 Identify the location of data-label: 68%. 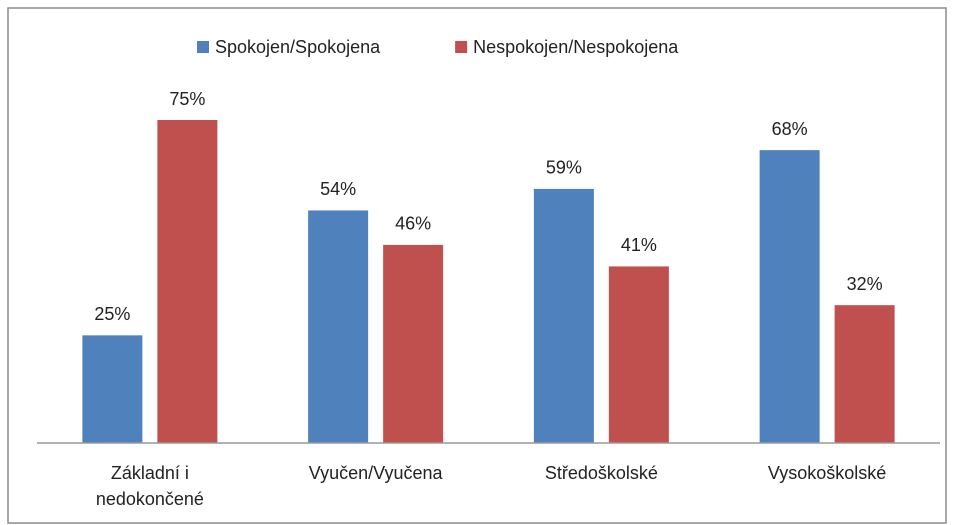
(790, 129).